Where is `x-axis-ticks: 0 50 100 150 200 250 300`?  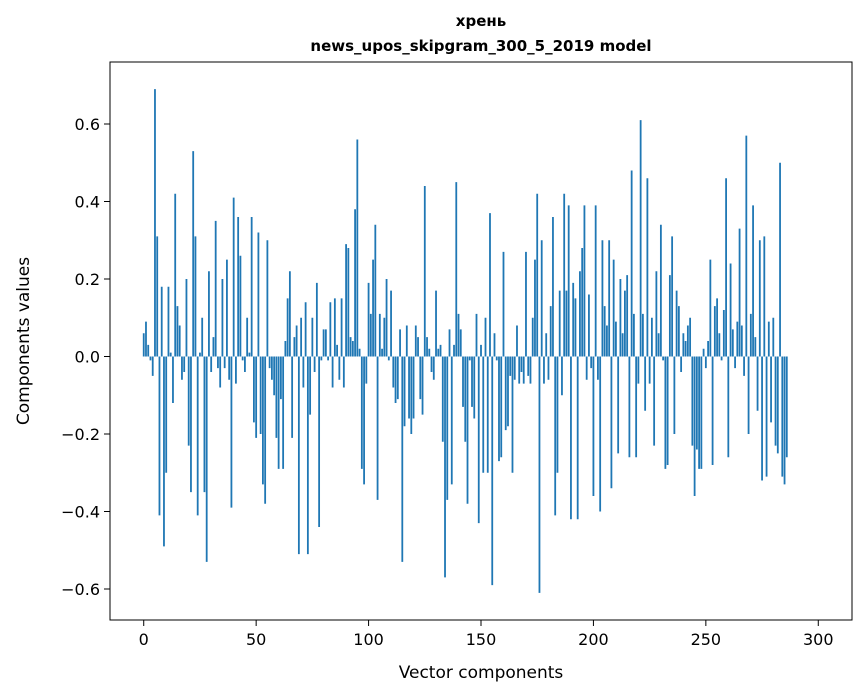
x-axis-ticks: 0 50 100 150 200 250 300 is located at coordinates (486, 634).